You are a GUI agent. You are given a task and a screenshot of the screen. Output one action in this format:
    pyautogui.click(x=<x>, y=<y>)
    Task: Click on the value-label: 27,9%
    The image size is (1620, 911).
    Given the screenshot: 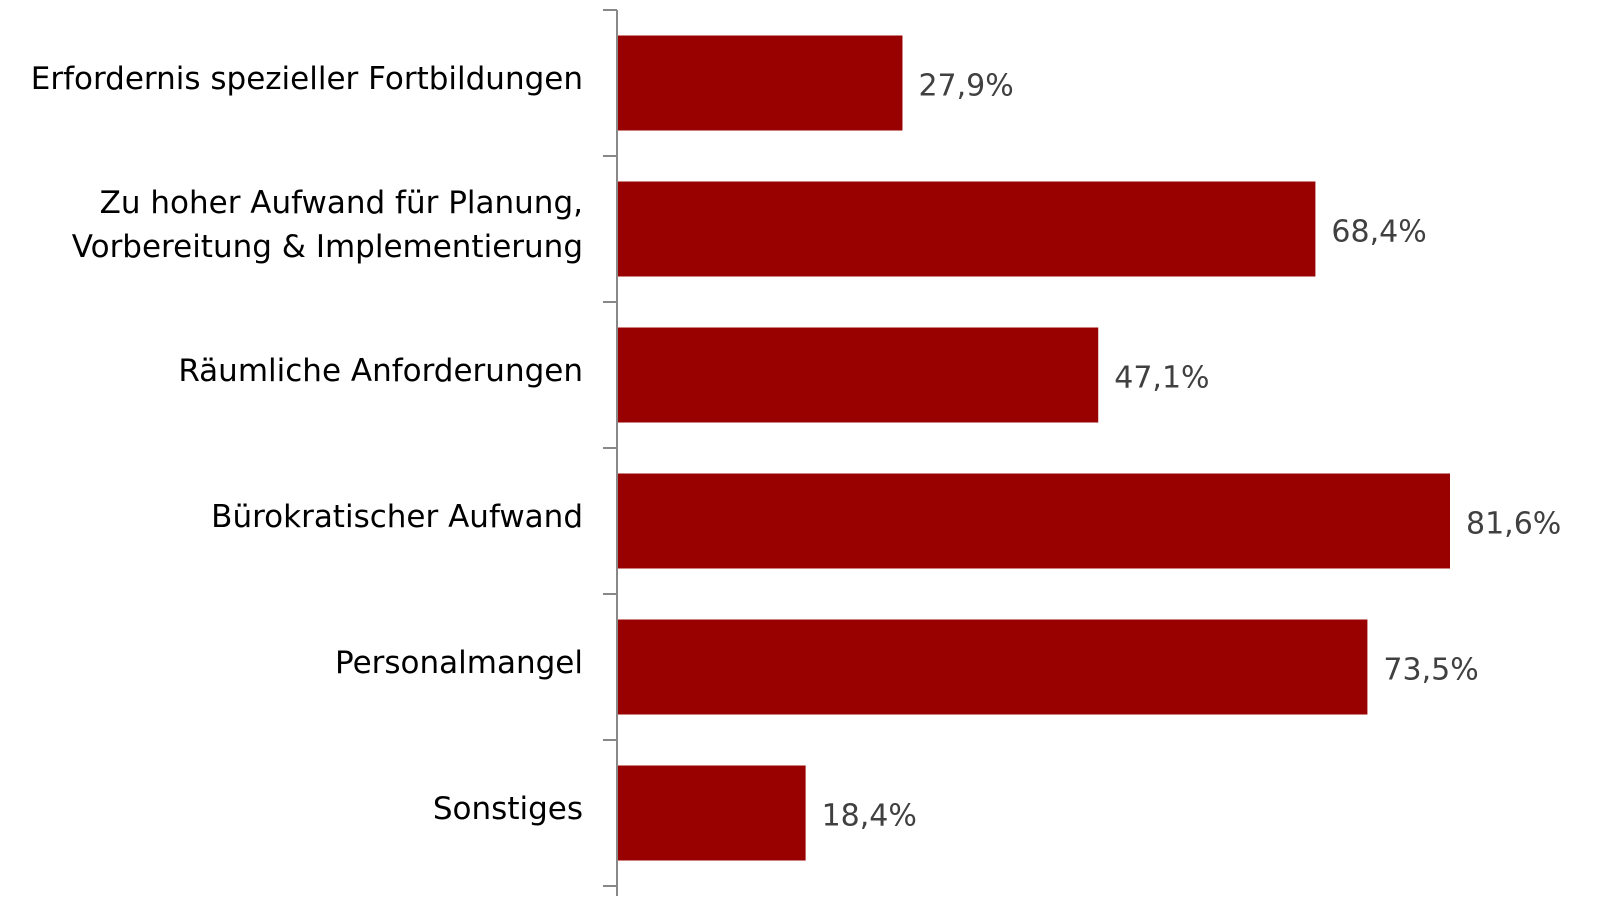 What is the action you would take?
    pyautogui.click(x=965, y=86)
    